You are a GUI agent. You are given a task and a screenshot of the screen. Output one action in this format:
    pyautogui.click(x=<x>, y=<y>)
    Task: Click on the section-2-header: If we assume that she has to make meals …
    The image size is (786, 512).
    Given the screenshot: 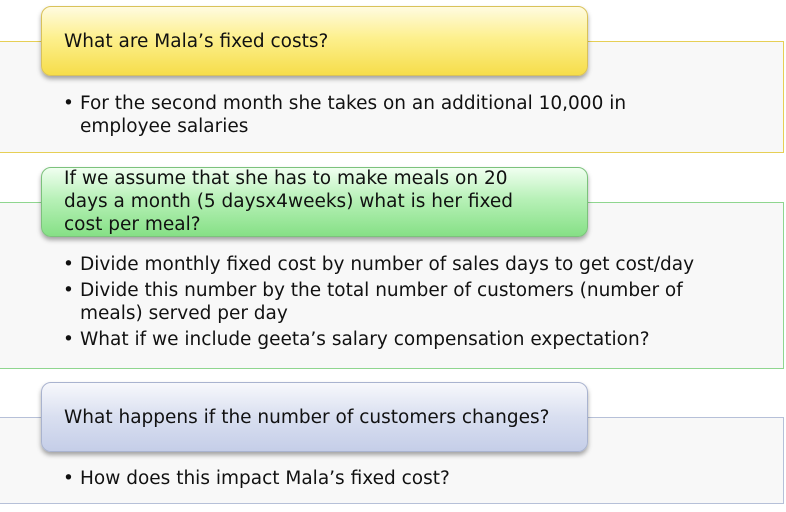 What is the action you would take?
    pyautogui.click(x=314, y=202)
    